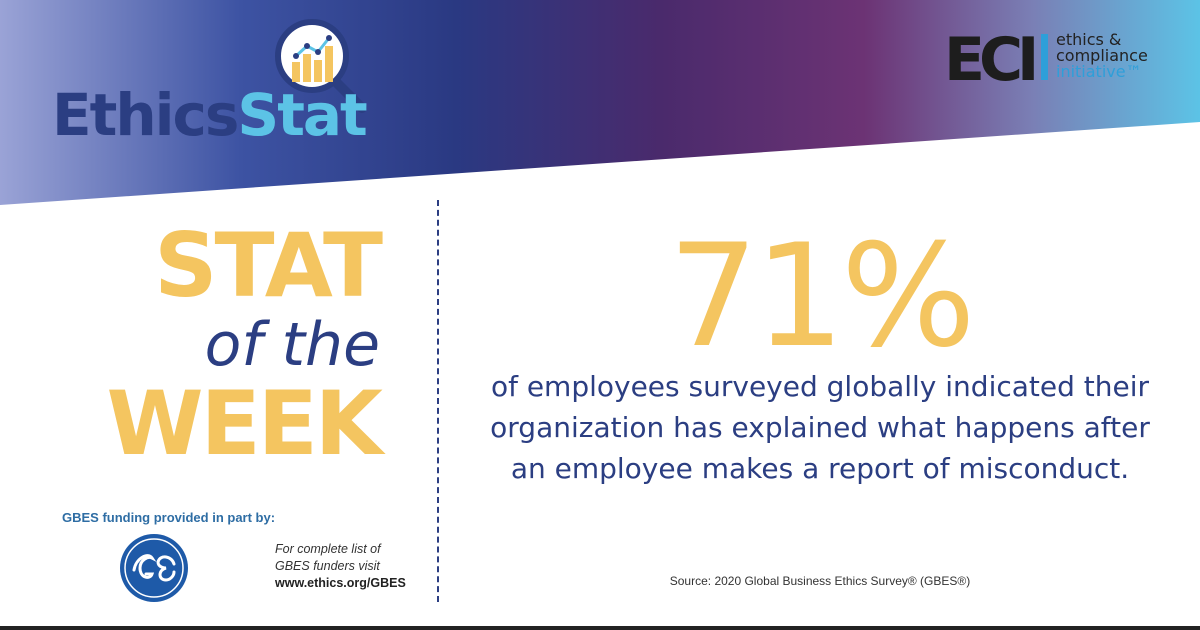 This screenshot has height=630, width=1200. Describe the element at coordinates (1099, 71) in the screenshot. I see `eci-line3: initiative™` at that location.